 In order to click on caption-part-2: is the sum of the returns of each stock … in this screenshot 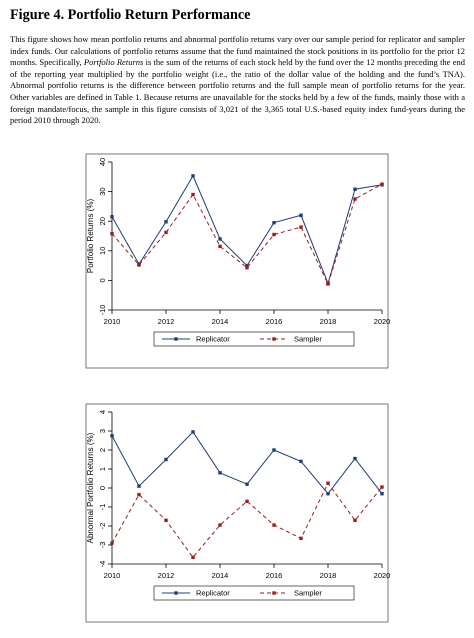, I will do `click(238, 91)`.